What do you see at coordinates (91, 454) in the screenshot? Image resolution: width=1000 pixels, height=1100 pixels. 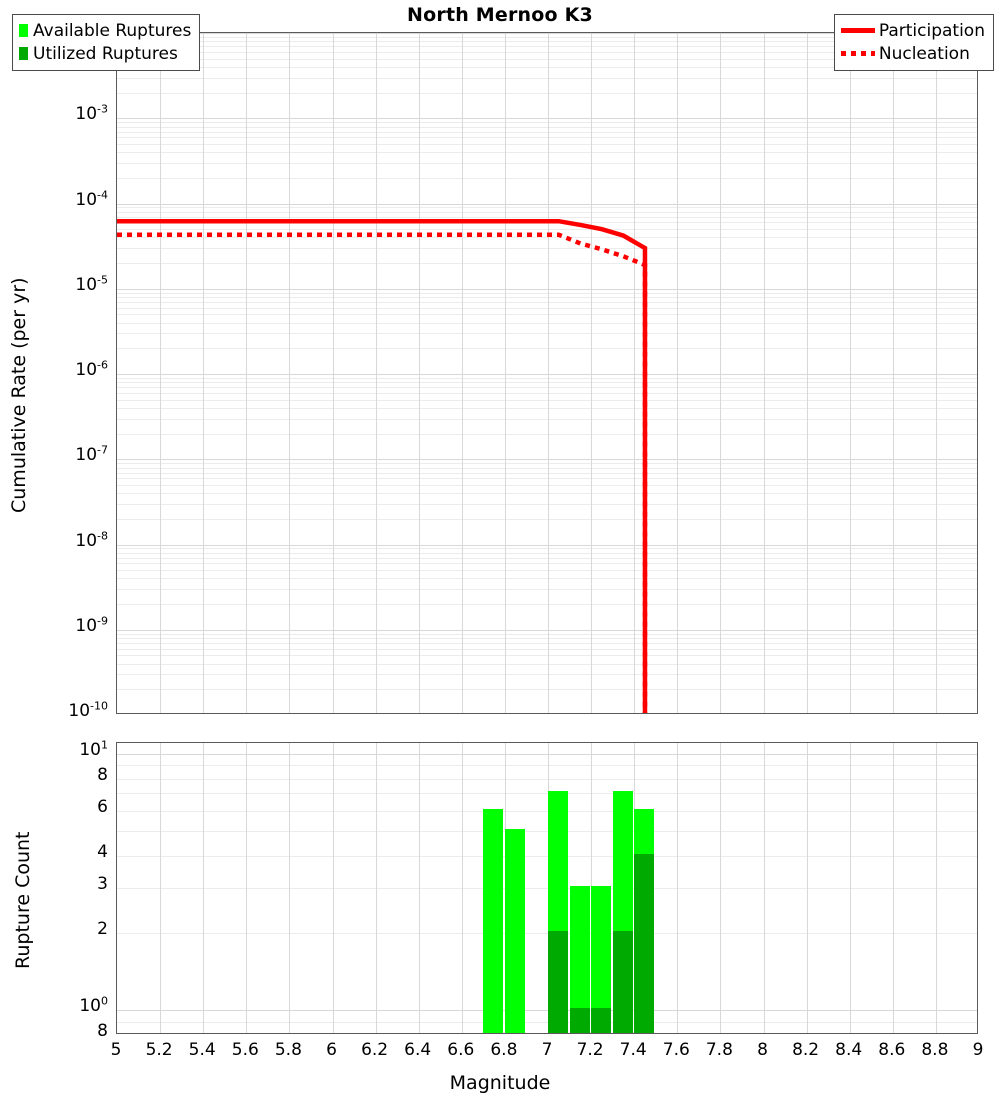 I see `y-tick-label-top: 10⁻⁷` at bounding box center [91, 454].